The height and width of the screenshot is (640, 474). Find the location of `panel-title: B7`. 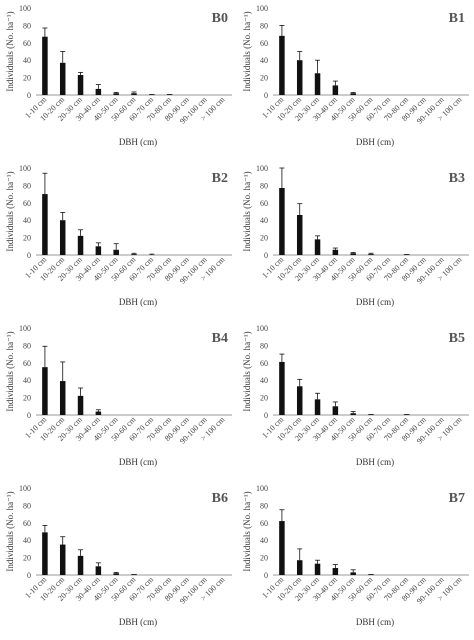

panel-title: B7 is located at coordinates (457, 498).